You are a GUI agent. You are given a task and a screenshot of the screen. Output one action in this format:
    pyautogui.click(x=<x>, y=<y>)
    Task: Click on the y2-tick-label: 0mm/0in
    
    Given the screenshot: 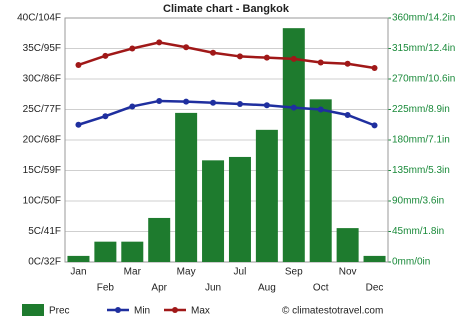 What is the action you would take?
    pyautogui.click(x=411, y=262)
    